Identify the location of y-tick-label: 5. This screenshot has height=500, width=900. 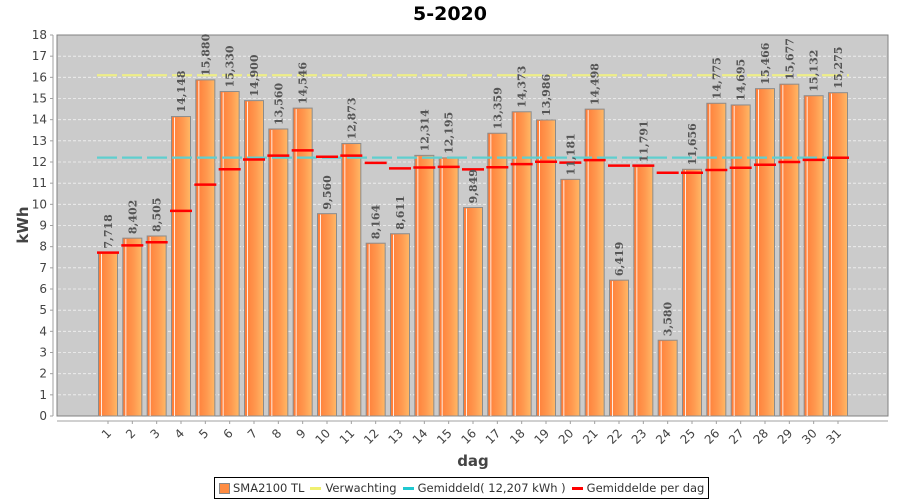
(43, 310).